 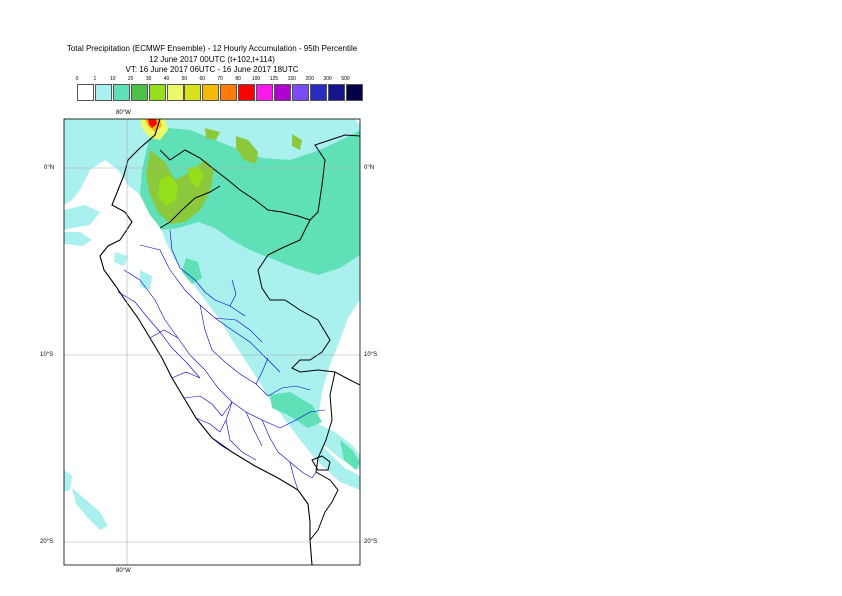 What do you see at coordinates (220, 79) in the screenshot?
I see `legend-tick-label: 70` at bounding box center [220, 79].